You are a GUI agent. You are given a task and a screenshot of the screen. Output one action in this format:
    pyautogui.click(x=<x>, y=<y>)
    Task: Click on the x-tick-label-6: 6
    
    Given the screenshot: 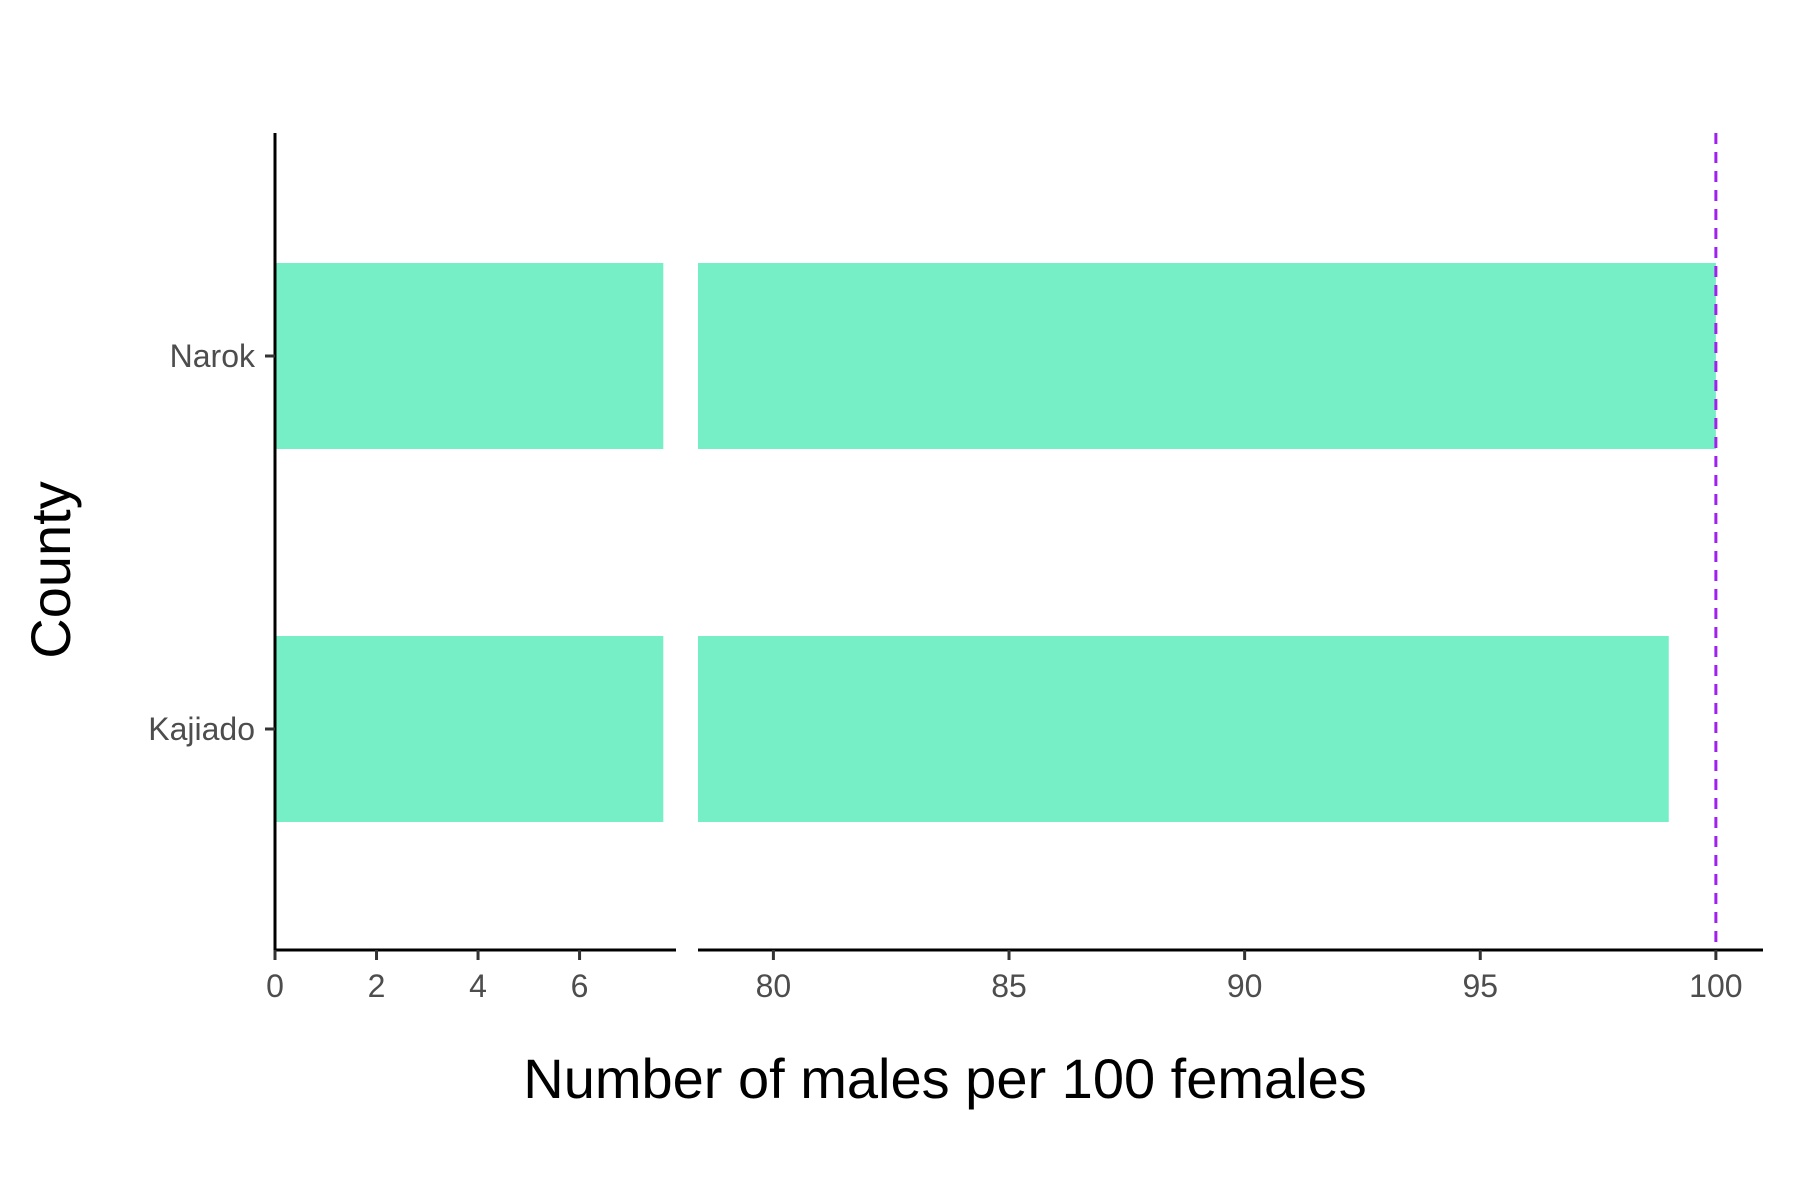 What is the action you would take?
    pyautogui.click(x=580, y=986)
    